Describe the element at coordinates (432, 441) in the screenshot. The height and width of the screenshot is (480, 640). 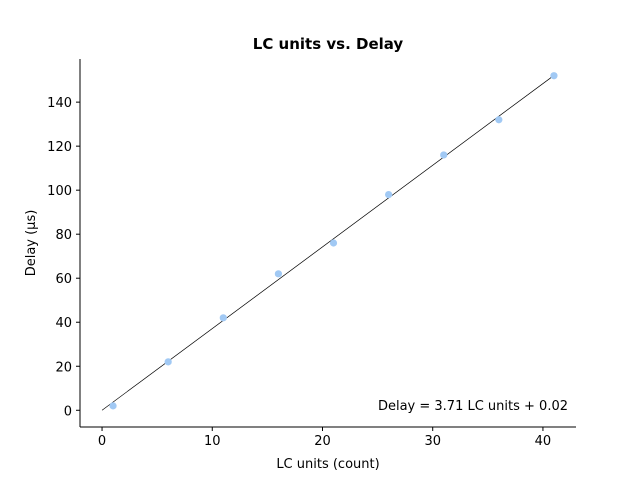
I see `x-tick-label: 30` at that location.